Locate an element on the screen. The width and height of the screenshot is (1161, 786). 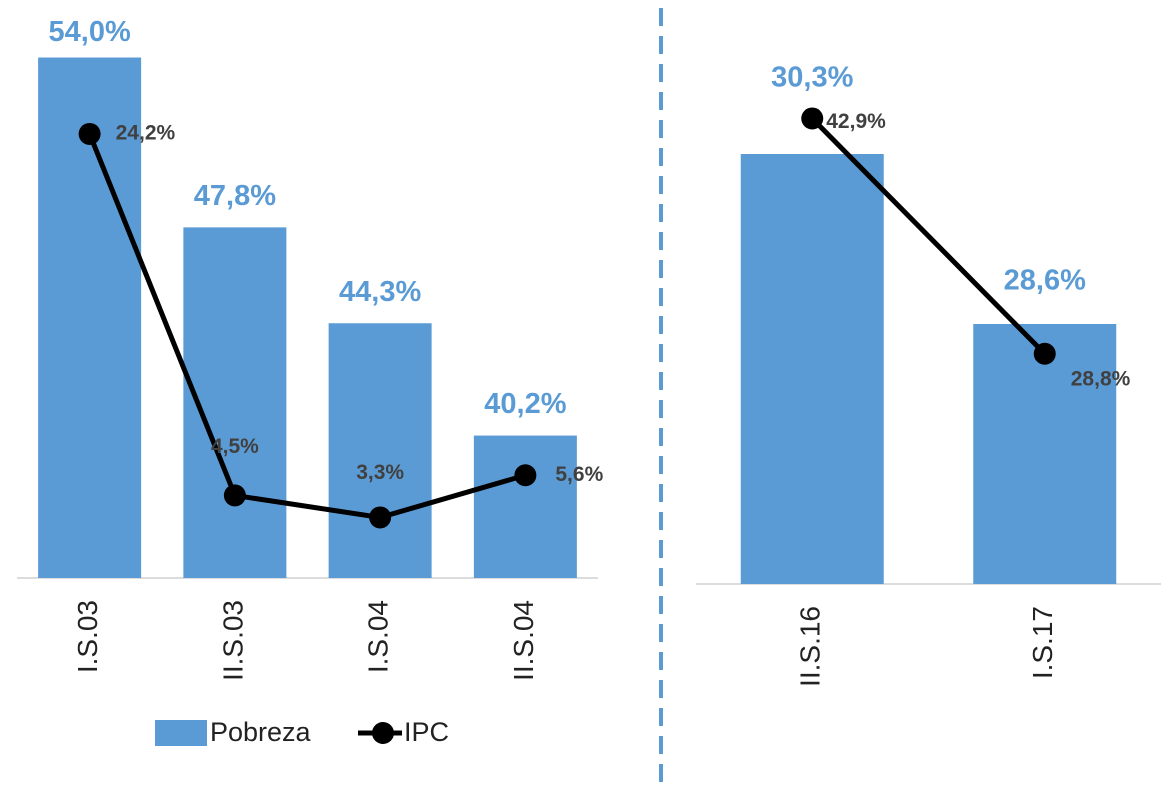
line-label: 5,6% is located at coordinates (579, 474).